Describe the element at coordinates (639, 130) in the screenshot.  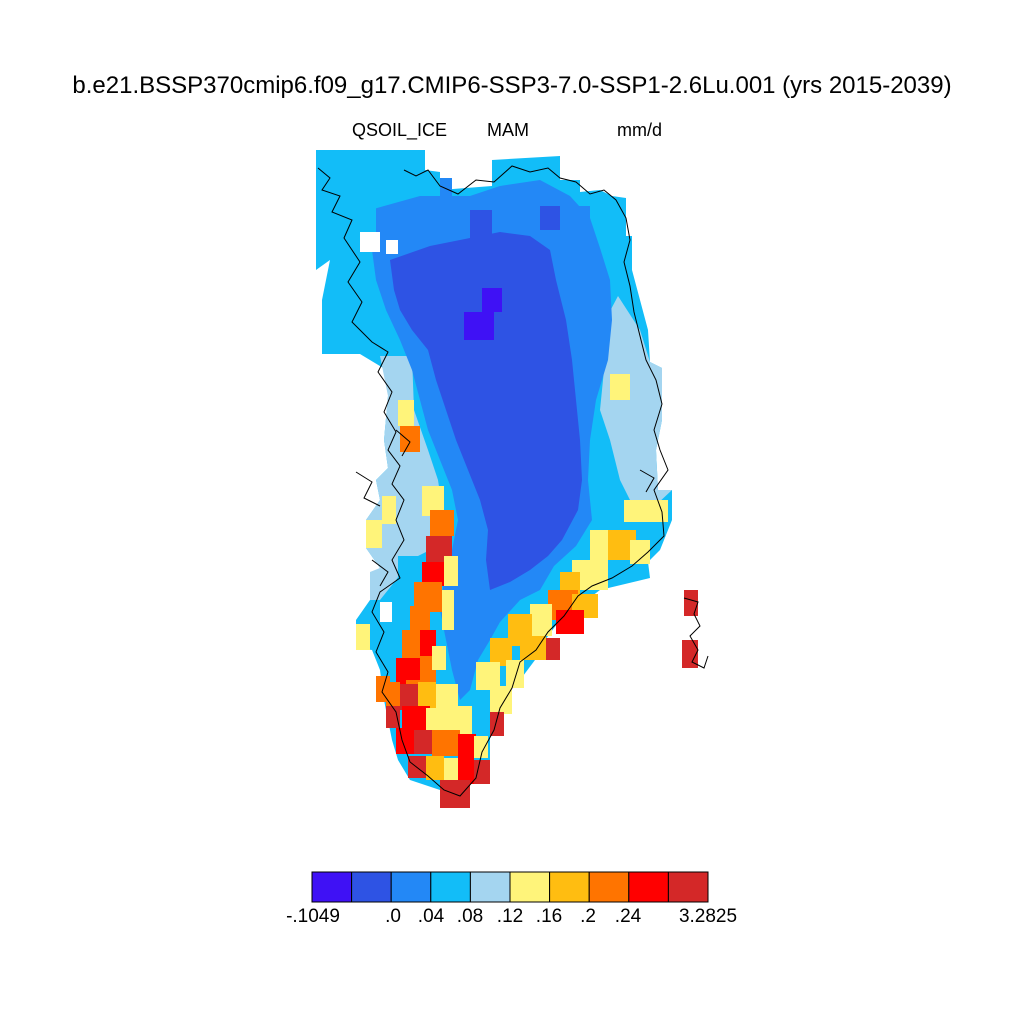
I see `units-label: mm/d` at that location.